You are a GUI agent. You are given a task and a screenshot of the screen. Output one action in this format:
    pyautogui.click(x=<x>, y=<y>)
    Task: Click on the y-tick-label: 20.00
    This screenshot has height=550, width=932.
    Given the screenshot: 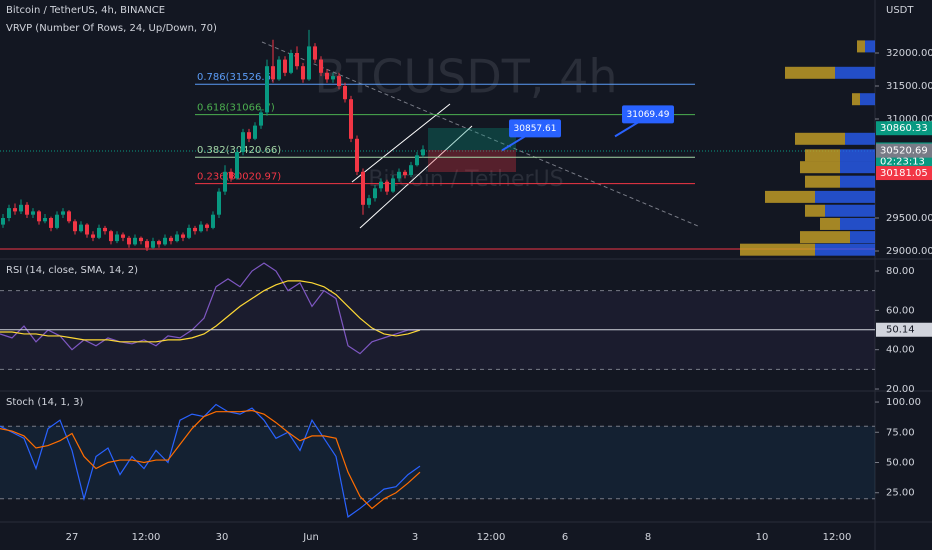 What is the action you would take?
    pyautogui.click(x=900, y=389)
    